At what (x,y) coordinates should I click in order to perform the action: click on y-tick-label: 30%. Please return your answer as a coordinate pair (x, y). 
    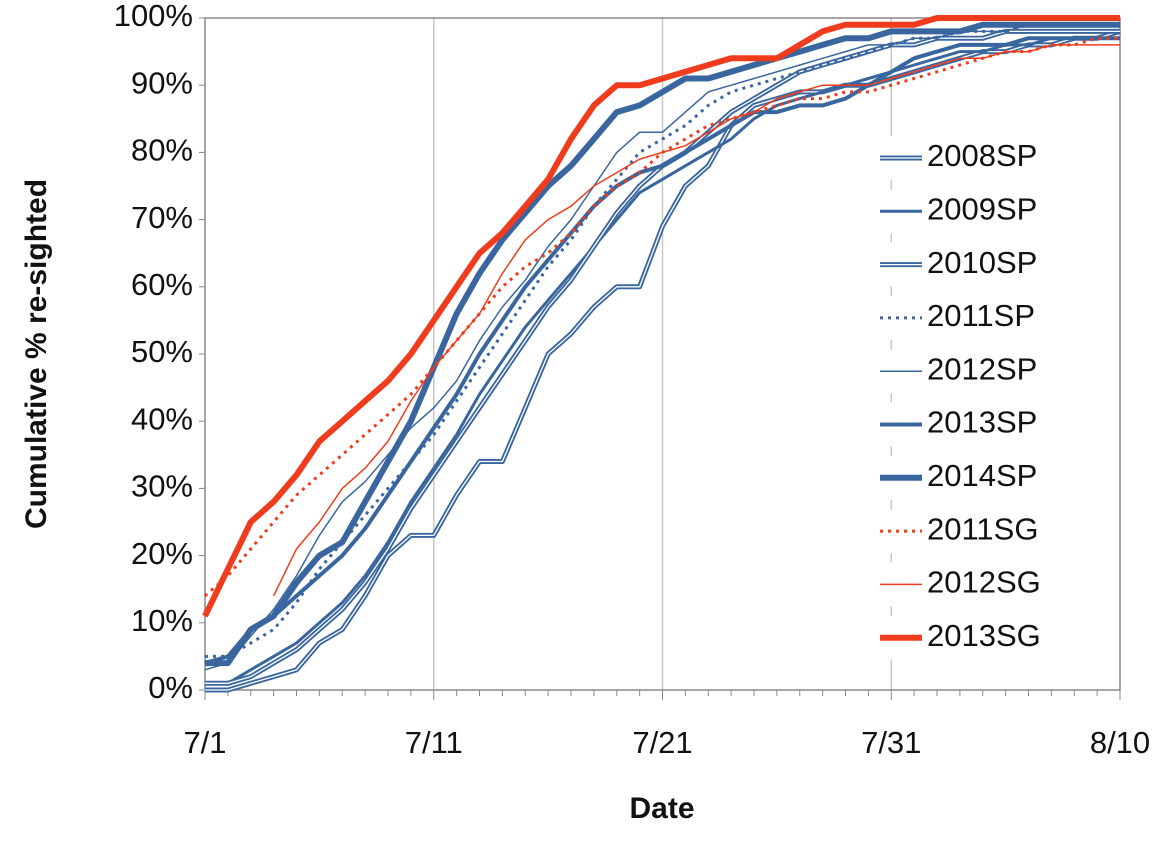
    Looking at the image, I should click on (162, 486).